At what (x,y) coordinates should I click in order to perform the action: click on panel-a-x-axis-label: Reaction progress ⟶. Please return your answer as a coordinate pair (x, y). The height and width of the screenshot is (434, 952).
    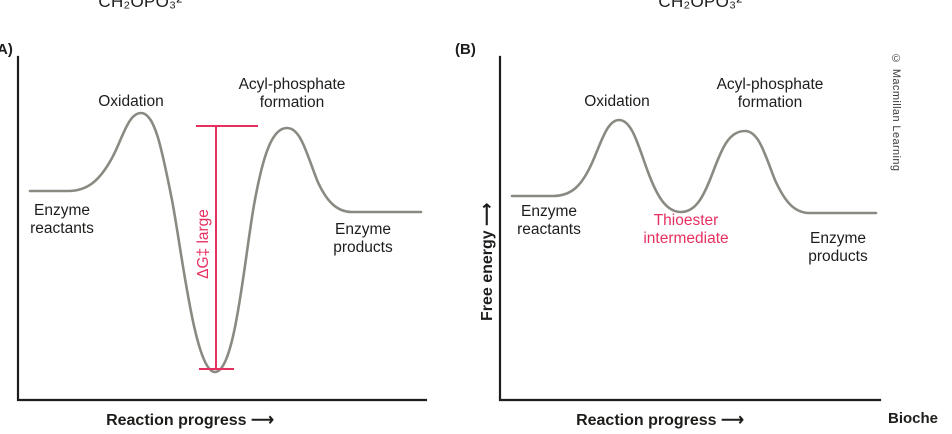
    Looking at the image, I should click on (190, 420).